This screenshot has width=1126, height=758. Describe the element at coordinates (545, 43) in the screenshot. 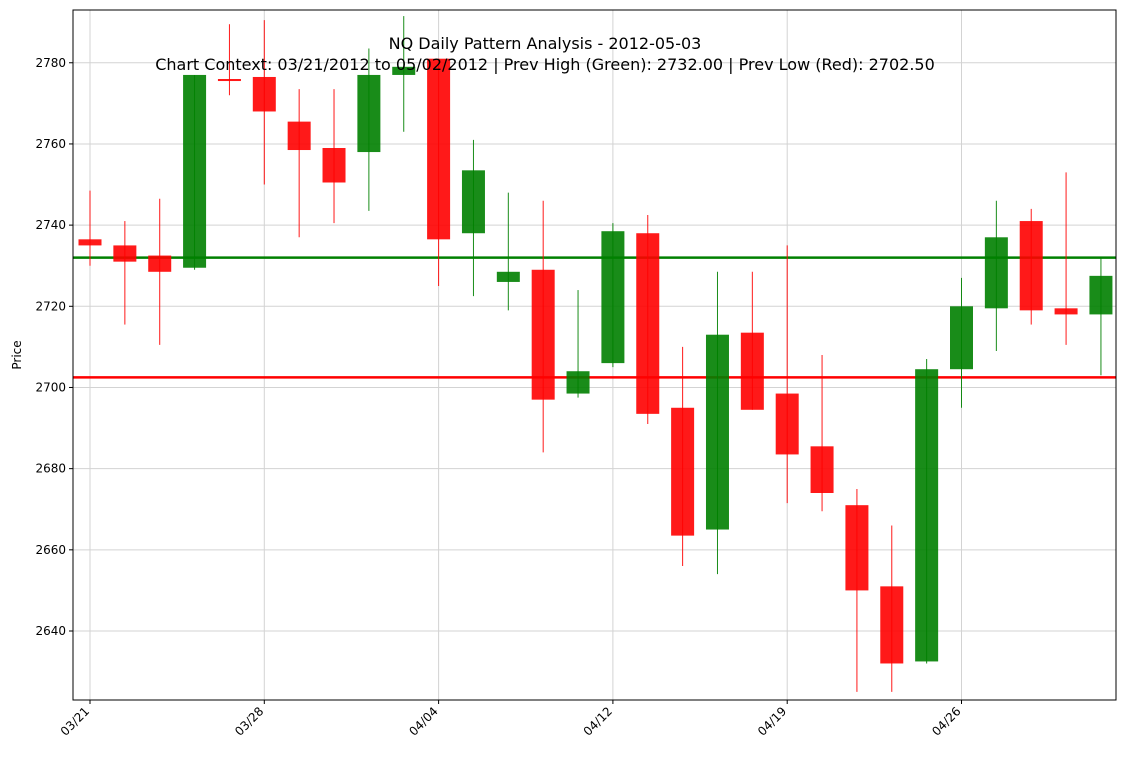

I see `chart-title: NQ Daily Pattern Analysis - 2012-05-03` at that location.